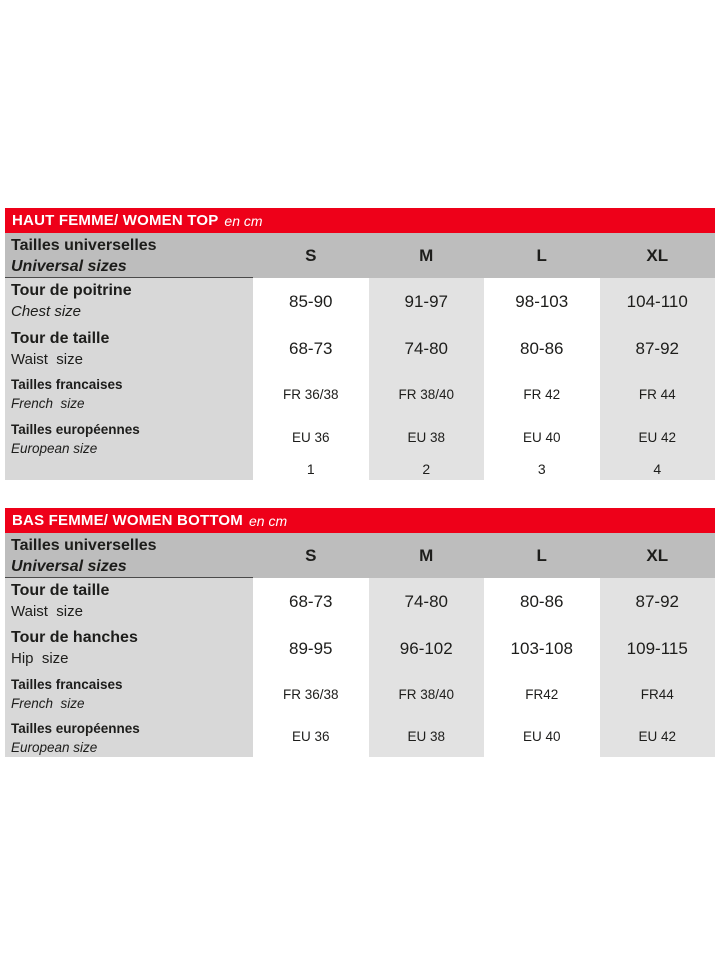 Image resolution: width=720 pixels, height=960 pixels. I want to click on table-title: HAUT FEMME/ WOMEN TOP, so click(115, 220).